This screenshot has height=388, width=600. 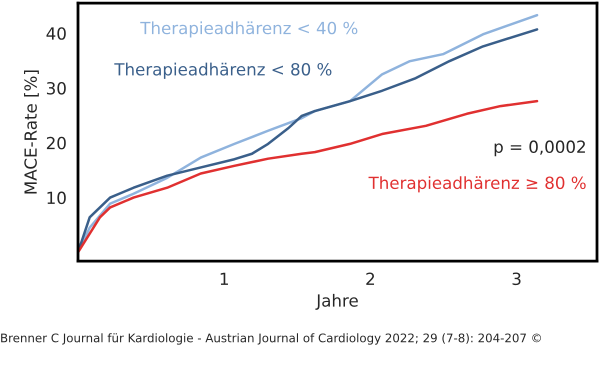 I want to click on x-tick-label: 1, so click(x=224, y=278).